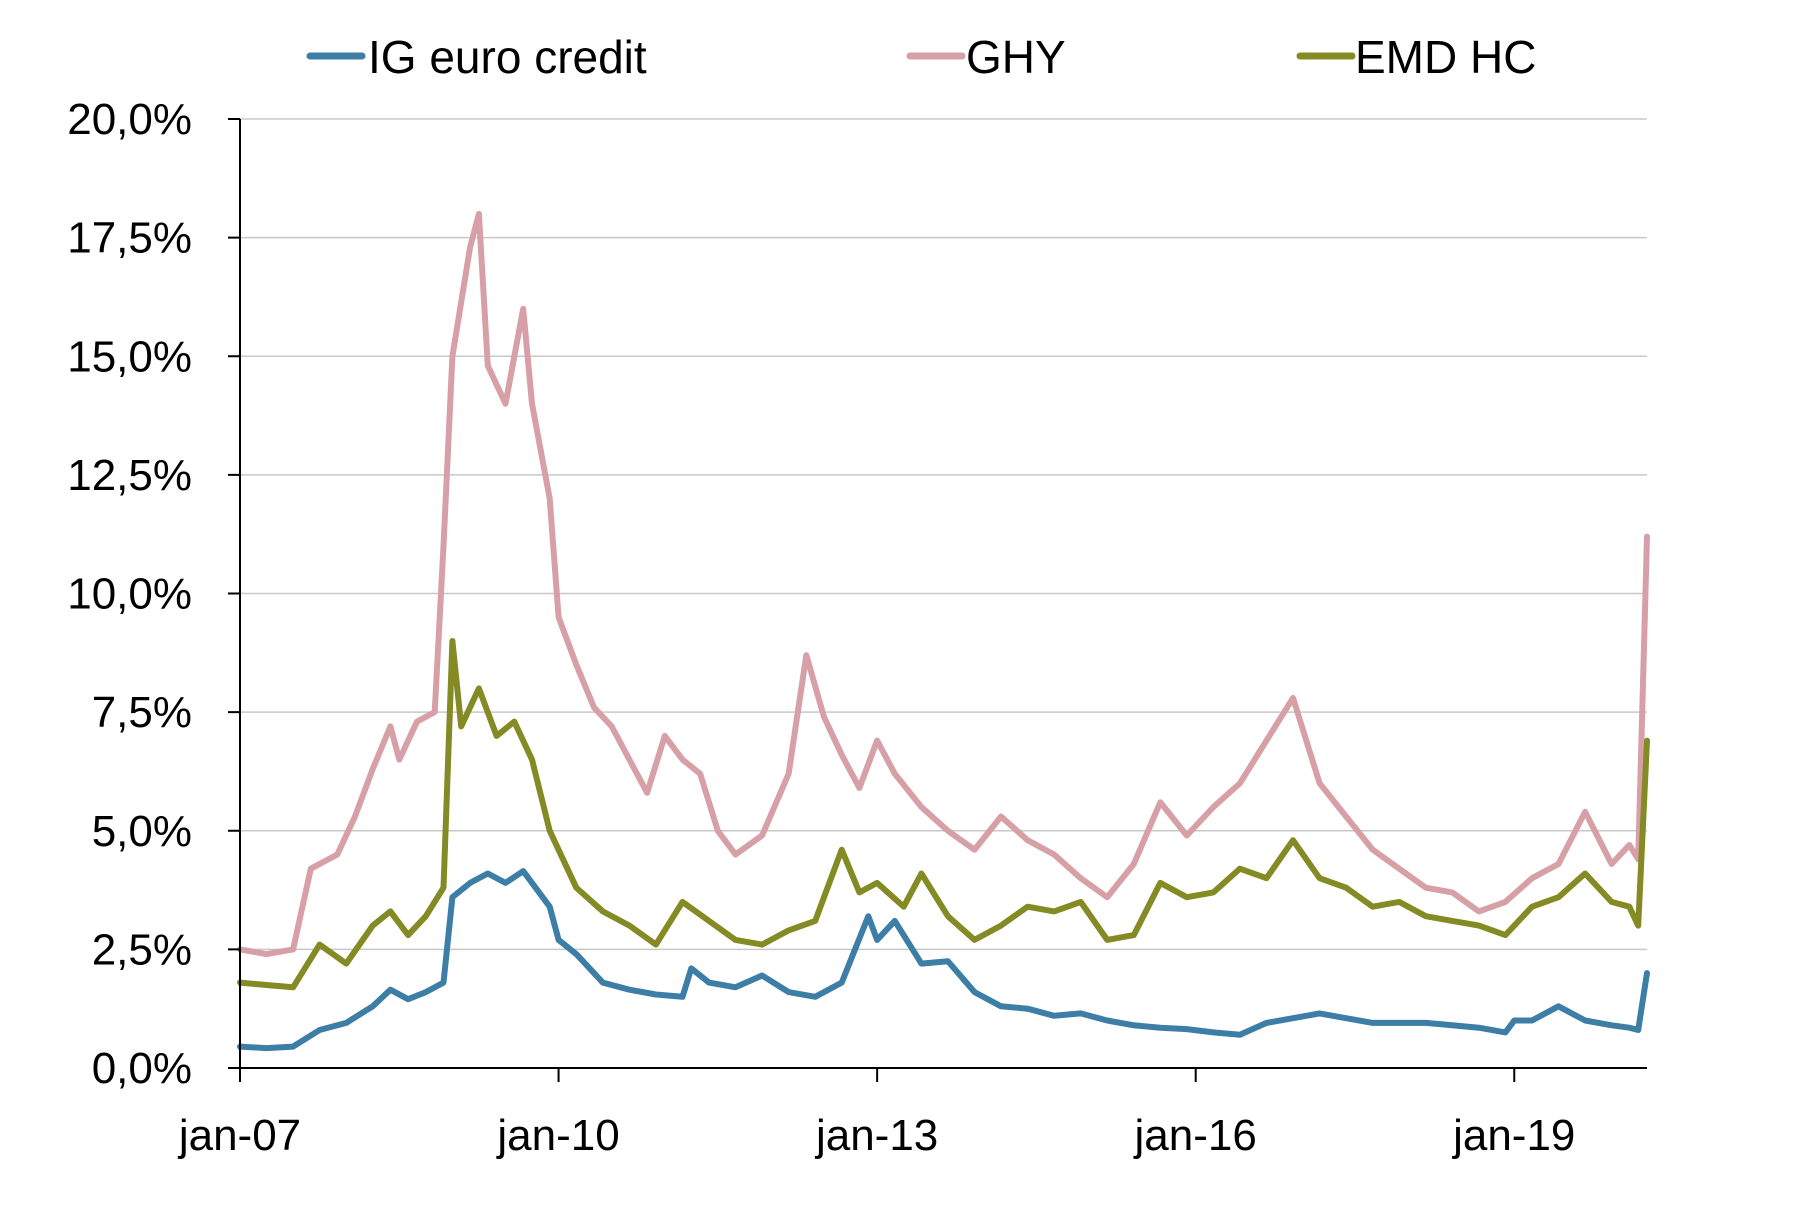 The height and width of the screenshot is (1209, 1806). I want to click on x-tick-label: jan-13, so click(876, 1135).